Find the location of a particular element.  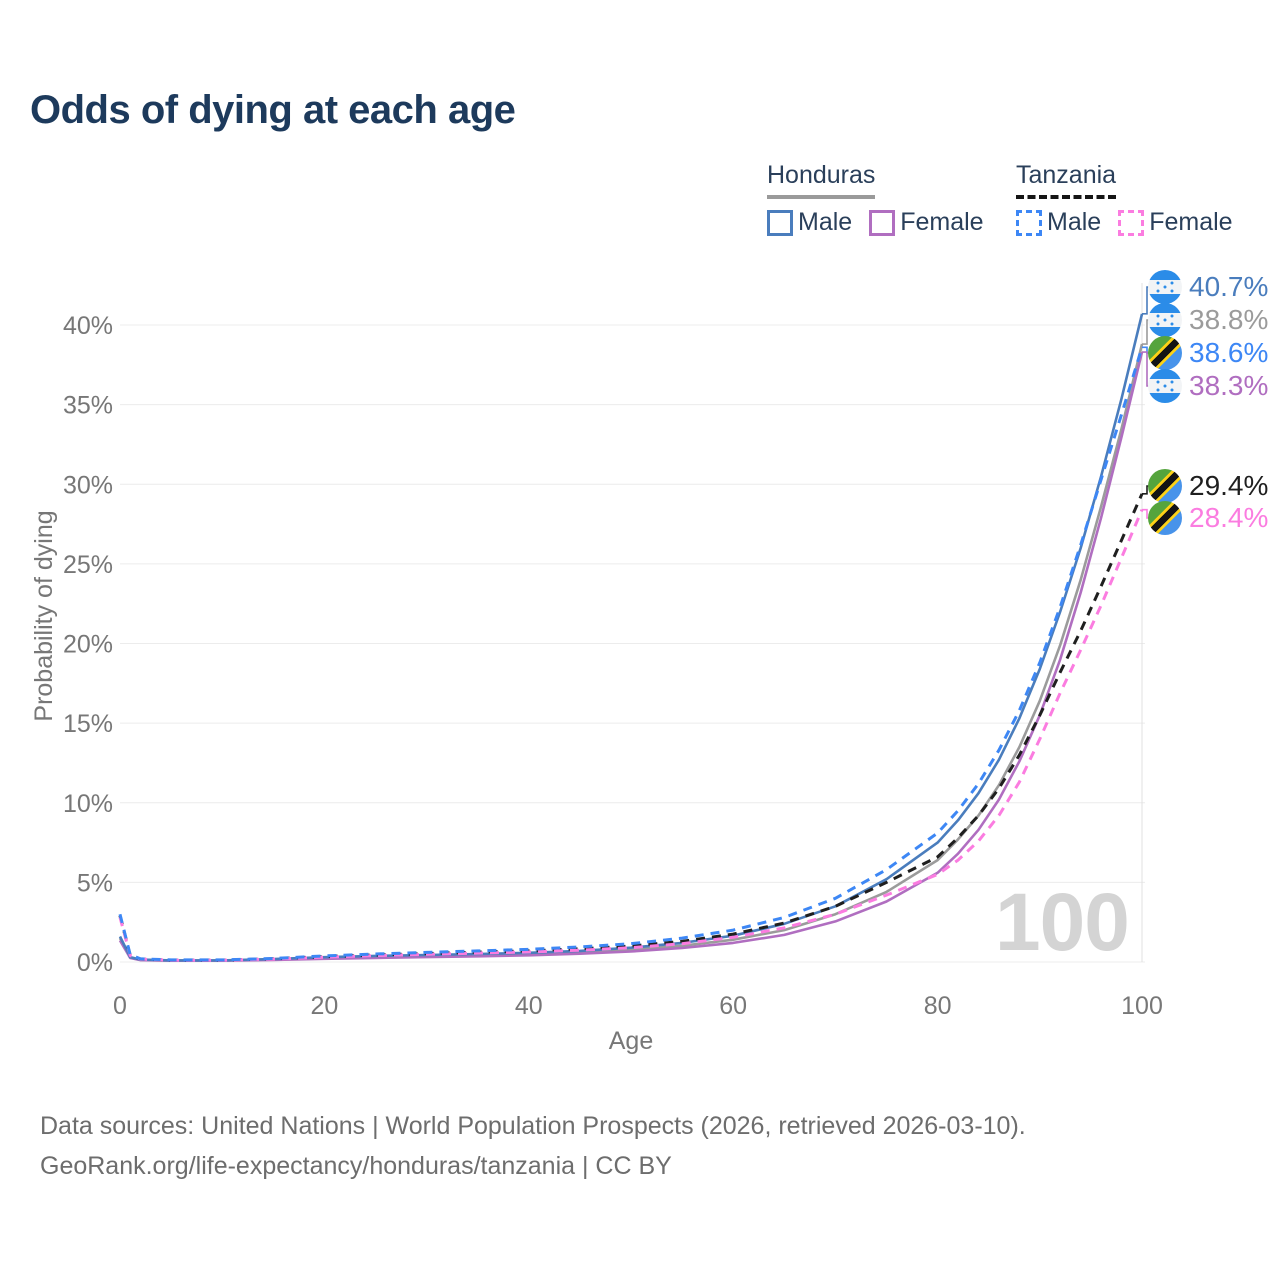

end-label-honduras-male: 40.7% is located at coordinates (1208, 287).